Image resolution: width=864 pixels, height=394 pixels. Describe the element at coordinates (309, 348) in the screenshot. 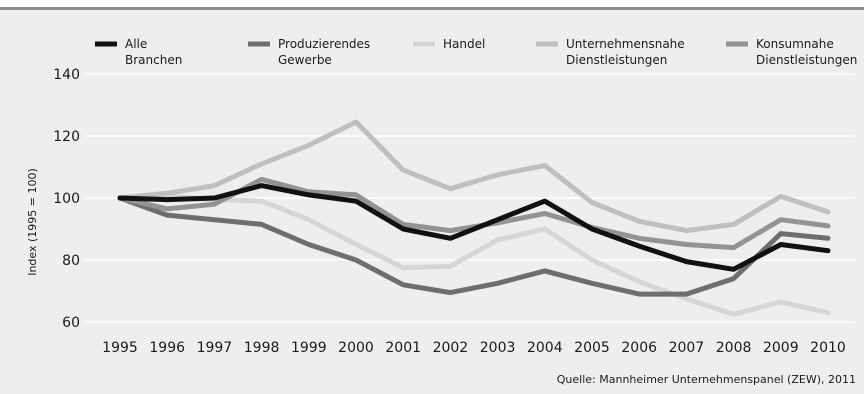

I see `x-tick-label: 1999` at that location.